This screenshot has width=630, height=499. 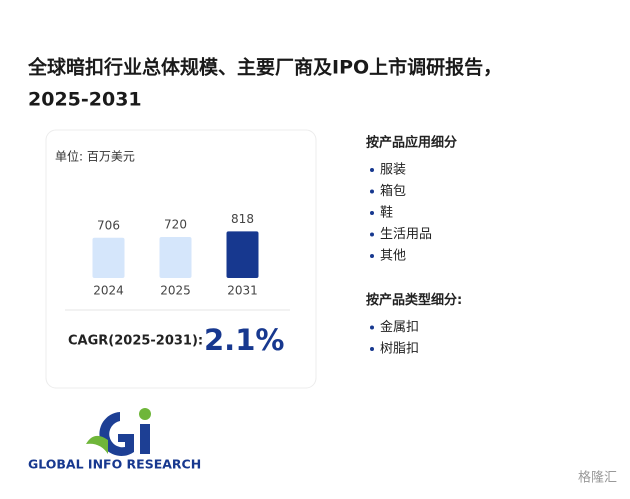 I want to click on unit-label: 单位: 百万美元, so click(x=95, y=156).